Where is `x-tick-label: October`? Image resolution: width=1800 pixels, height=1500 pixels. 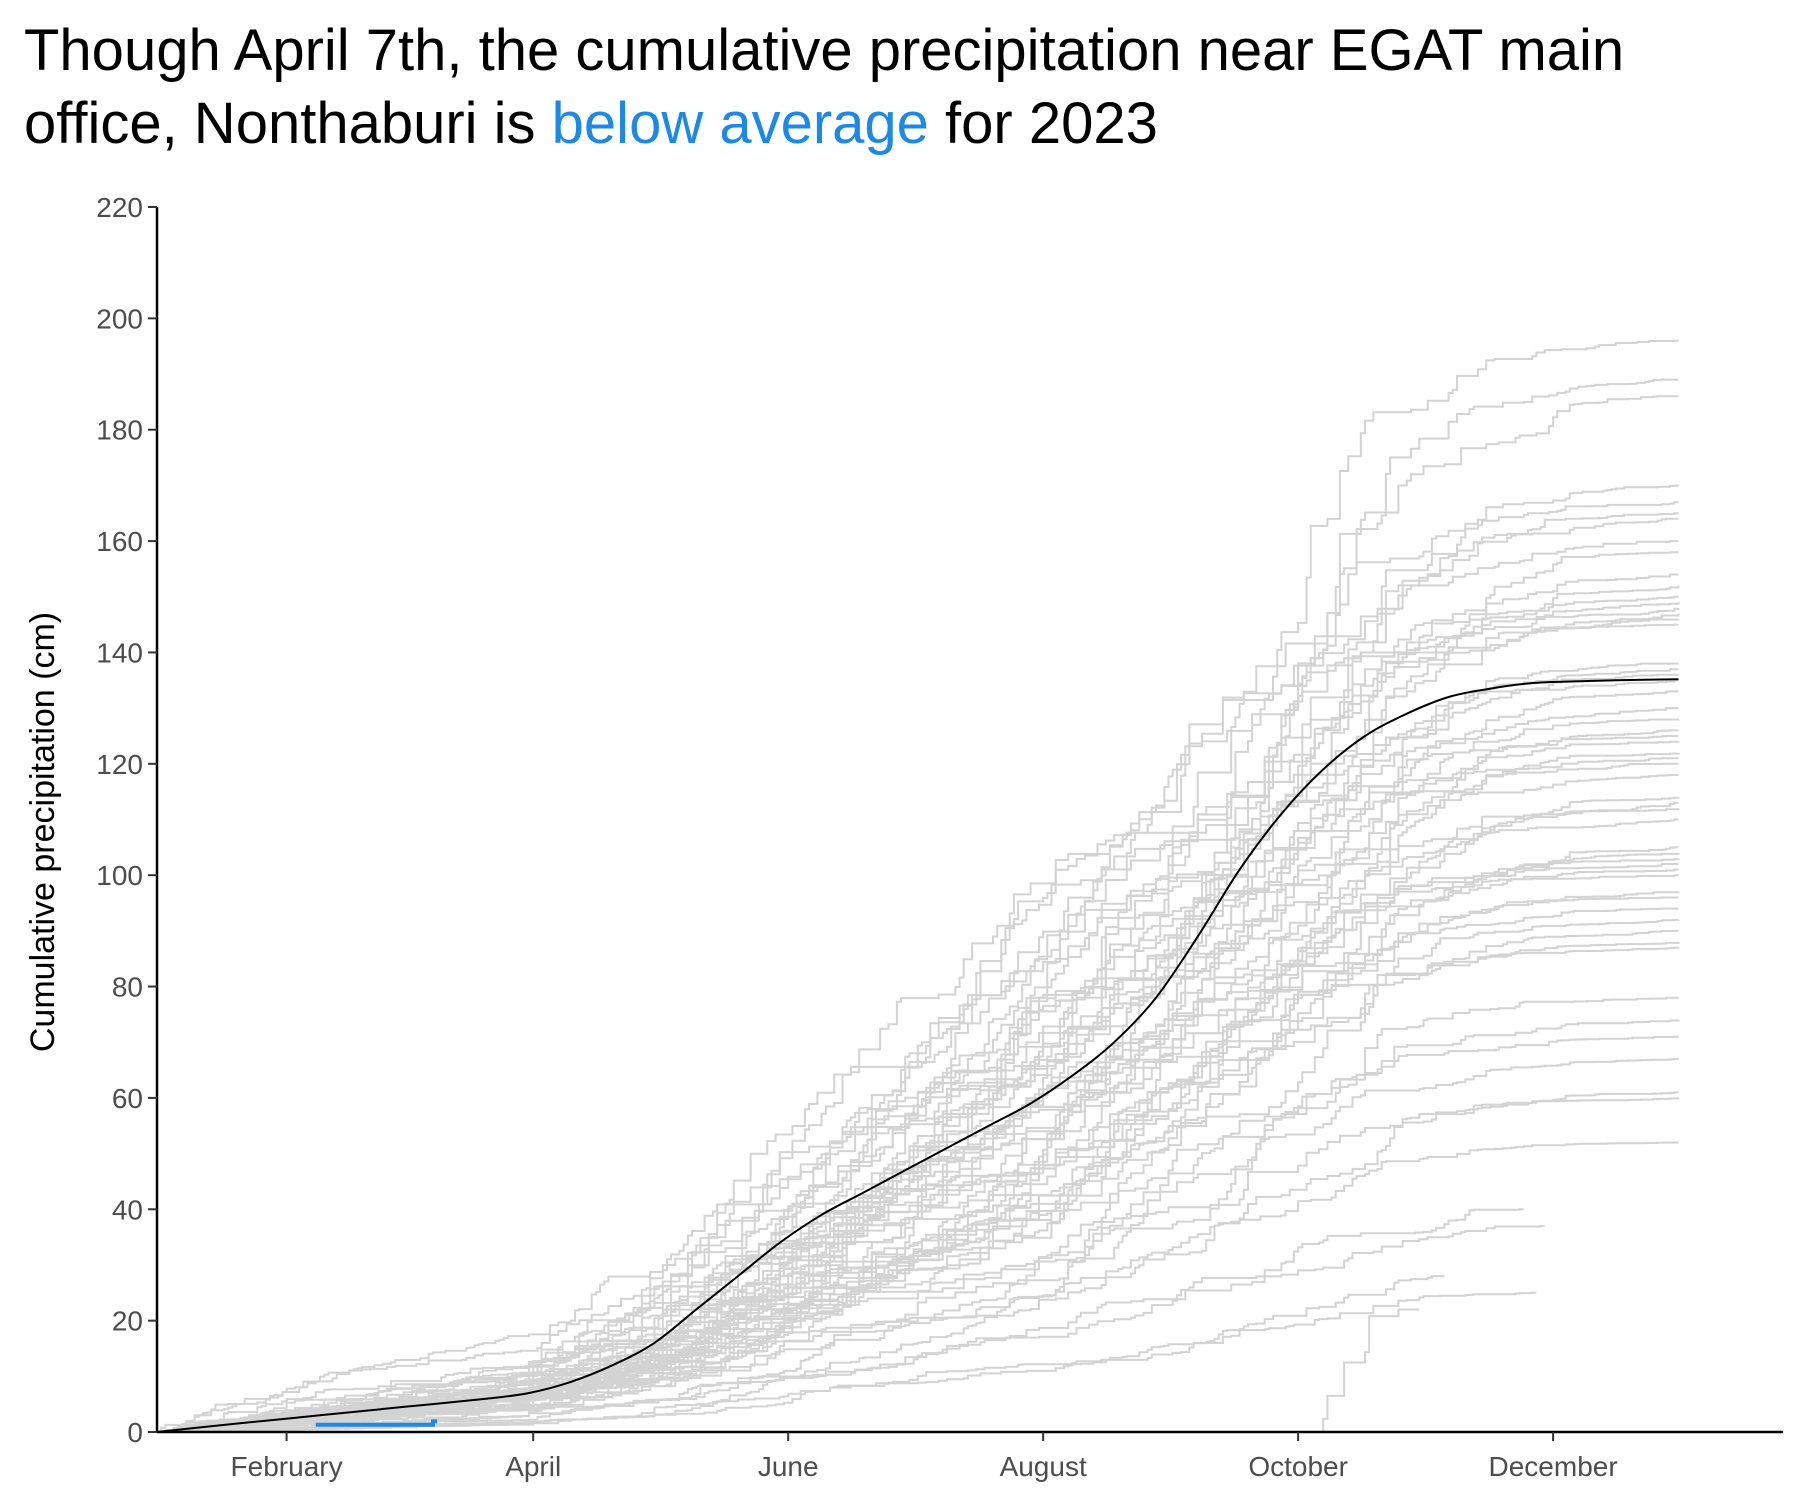 x-tick-label: October is located at coordinates (1298, 1466).